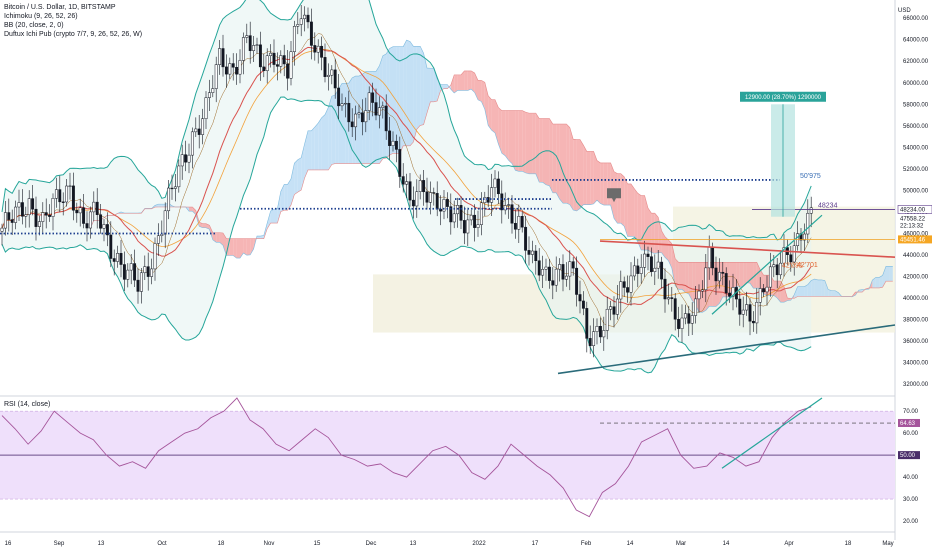 This screenshot has width=932, height=550. I want to click on indicator-ichimoku: Ichimoku (9, 26, 52, 26), so click(41, 16).